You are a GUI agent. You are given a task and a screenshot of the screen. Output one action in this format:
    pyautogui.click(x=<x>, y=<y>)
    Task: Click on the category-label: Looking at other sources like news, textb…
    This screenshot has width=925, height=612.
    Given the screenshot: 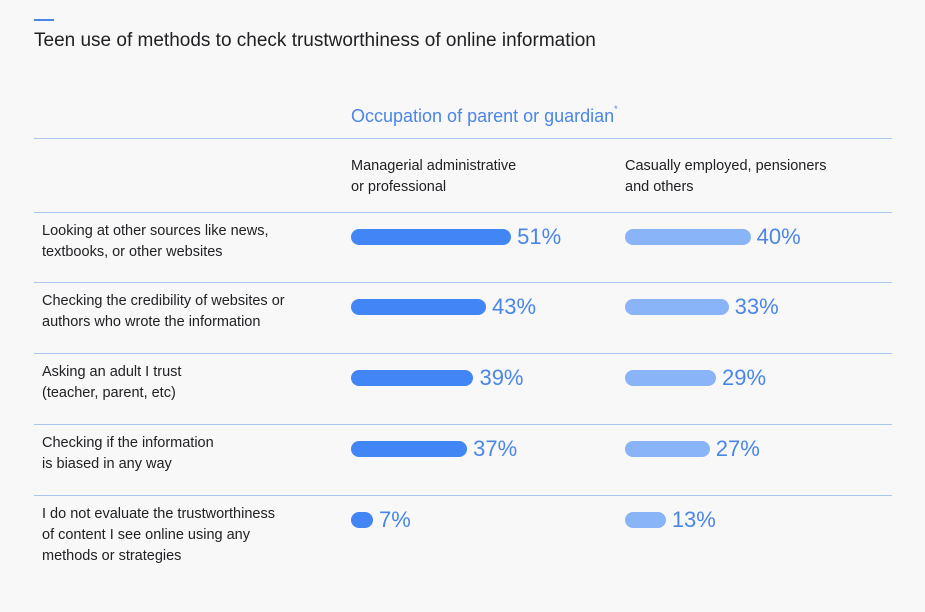 What is the action you would take?
    pyautogui.click(x=182, y=242)
    